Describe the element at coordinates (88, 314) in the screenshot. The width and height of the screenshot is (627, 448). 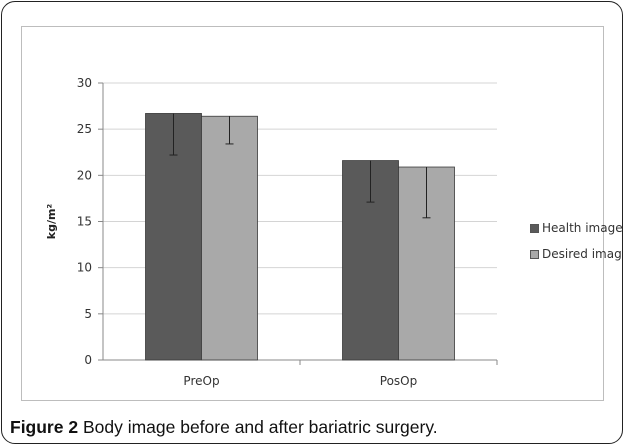
I see `y-tick-label: 5` at that location.